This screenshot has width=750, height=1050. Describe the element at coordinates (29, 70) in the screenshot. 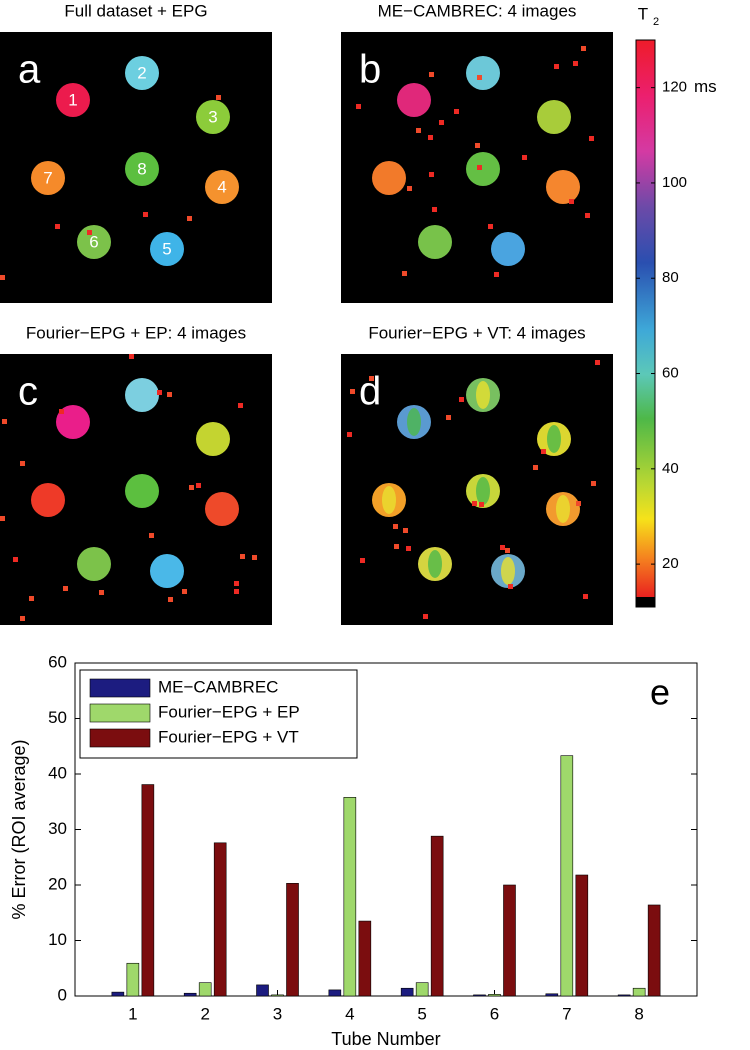

I see `panel-label: a` at that location.